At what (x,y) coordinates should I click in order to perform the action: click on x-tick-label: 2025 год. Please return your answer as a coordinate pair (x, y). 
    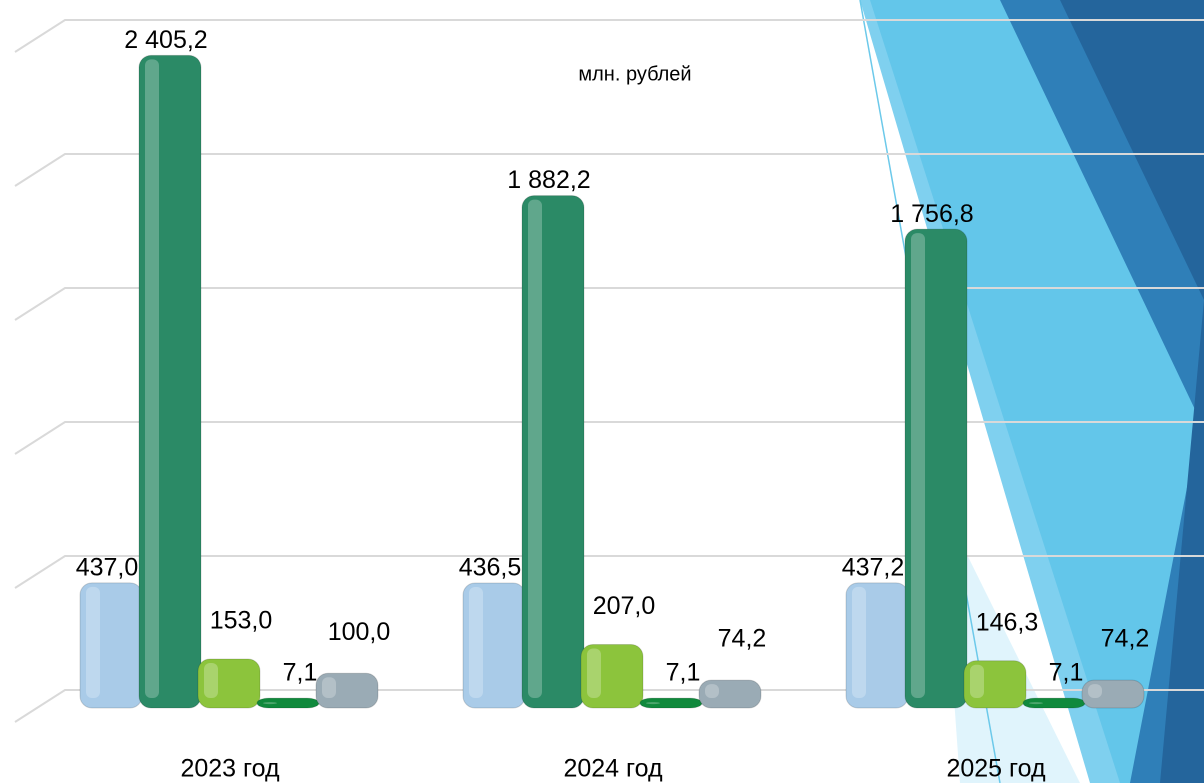
    Looking at the image, I should click on (995, 769).